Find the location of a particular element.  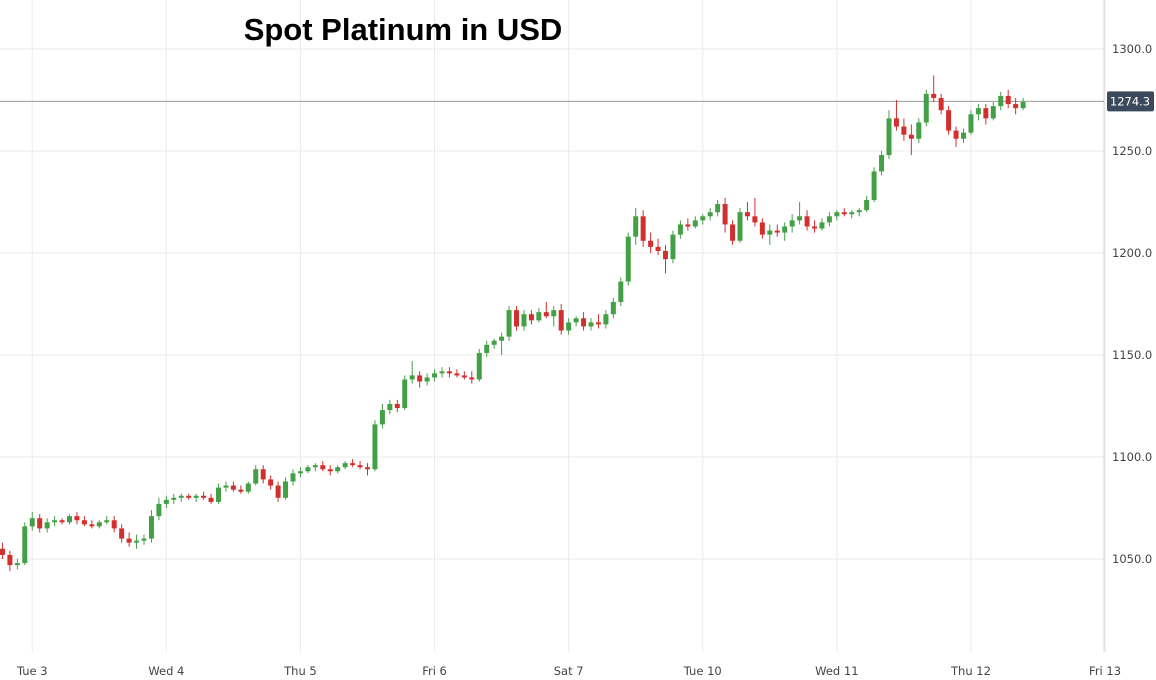

y-tick-label: 1250.0 is located at coordinates (1132, 151).